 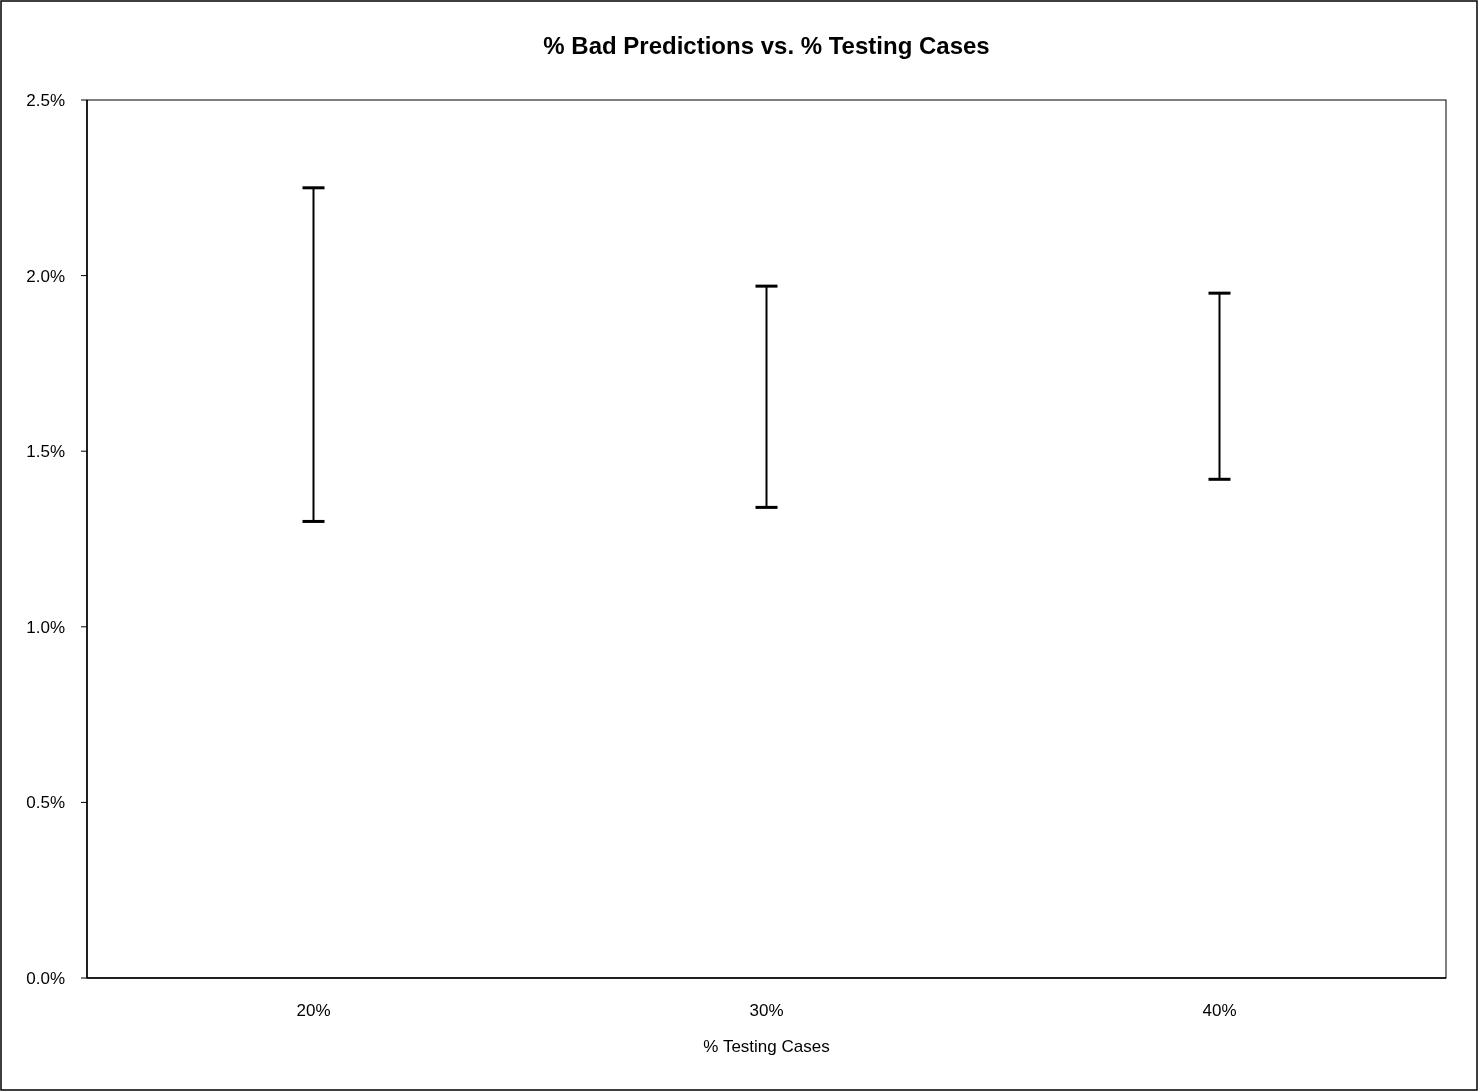 What do you see at coordinates (45, 803) in the screenshot?
I see `y-tick-label: 0.5%` at bounding box center [45, 803].